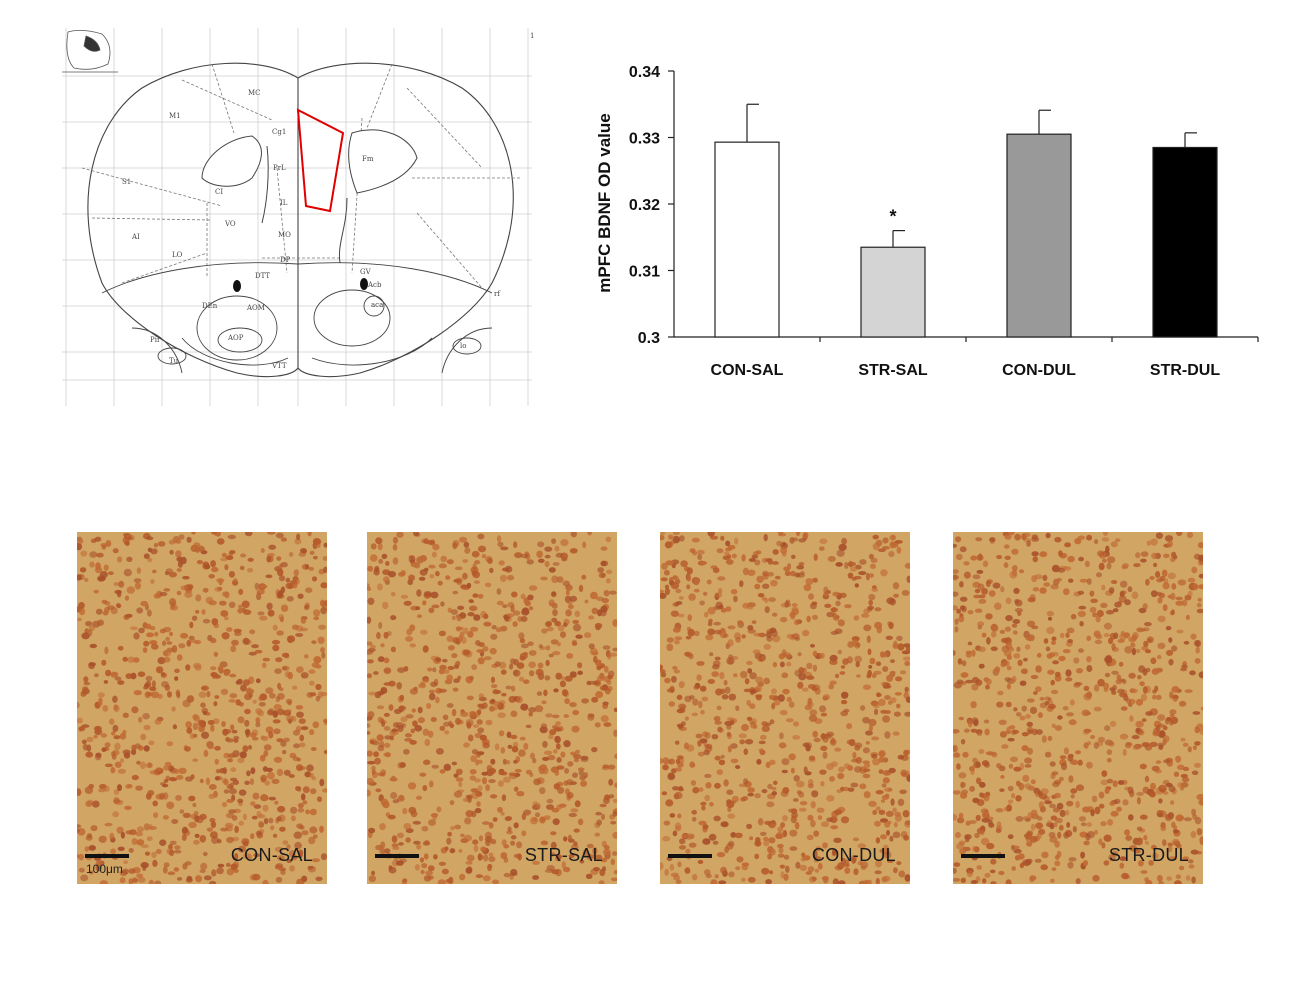  What do you see at coordinates (320, 160) in the screenshot?
I see `prl-roi-outline` at bounding box center [320, 160].